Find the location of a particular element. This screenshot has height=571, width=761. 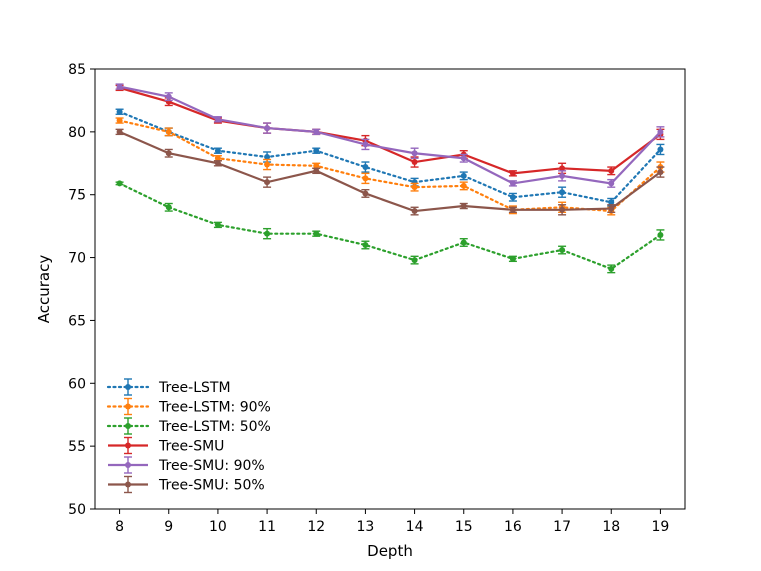

legend-label: Tree-SMU: 90% is located at coordinates (211, 466).